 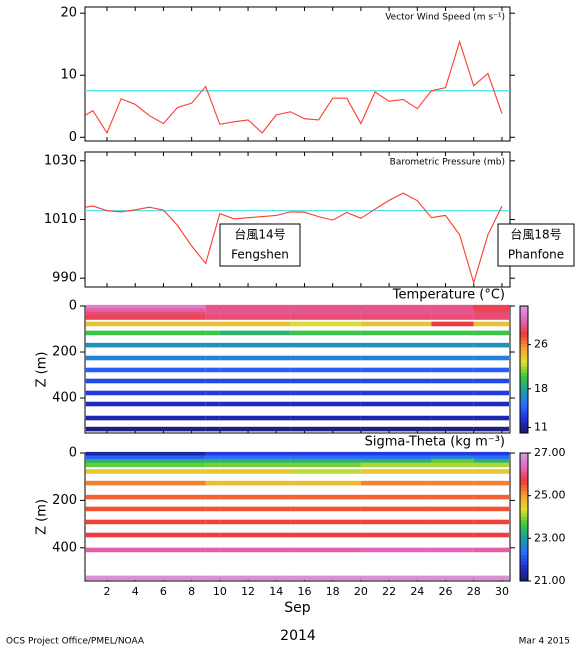 I want to click on colorbar-tick-label: 11, so click(x=541, y=426).